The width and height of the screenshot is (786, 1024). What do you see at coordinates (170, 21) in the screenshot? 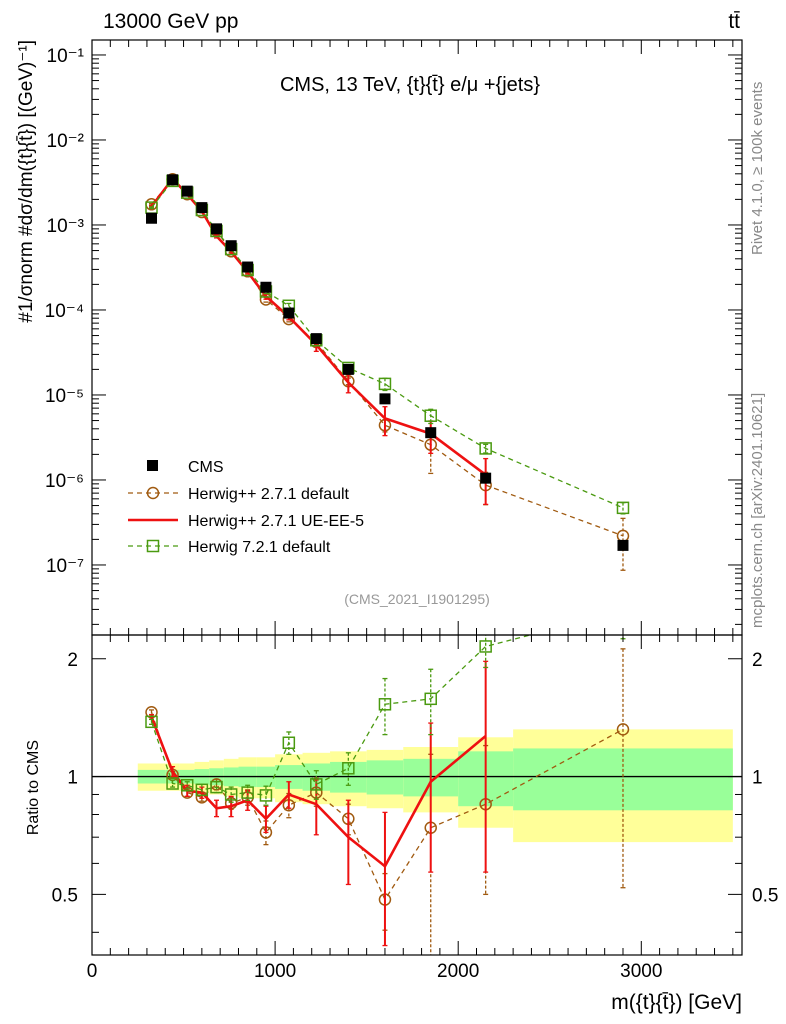
I see `beam-label: 13000 GeV pp` at bounding box center [170, 21].